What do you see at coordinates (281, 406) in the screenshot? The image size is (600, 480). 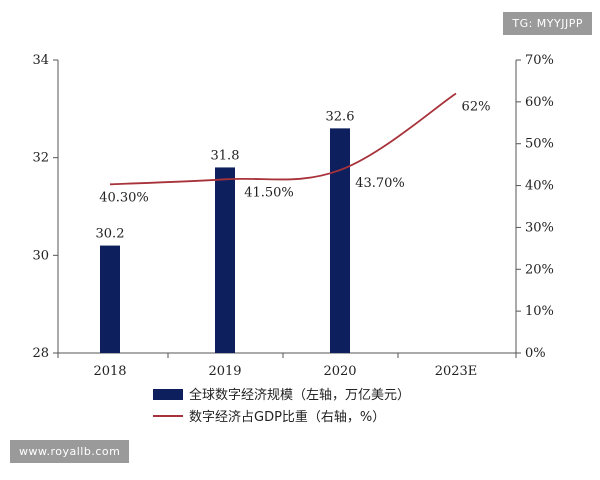 I see `legend: 全球数字经济规模（左轴，万亿美元） 数字经济占GDP比重（右轴，%）` at bounding box center [281, 406].